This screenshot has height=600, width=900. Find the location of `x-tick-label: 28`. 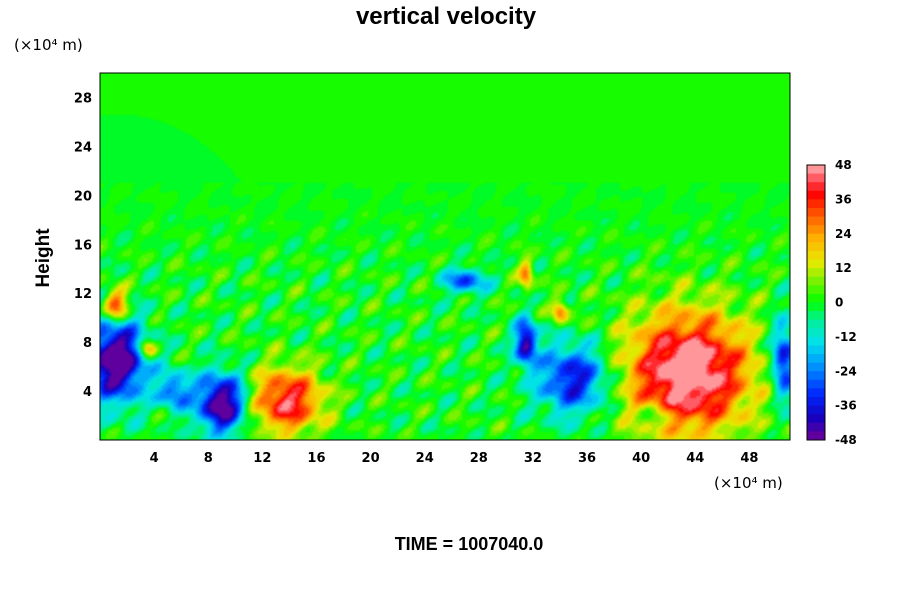

x-tick-label: 28 is located at coordinates (479, 458).